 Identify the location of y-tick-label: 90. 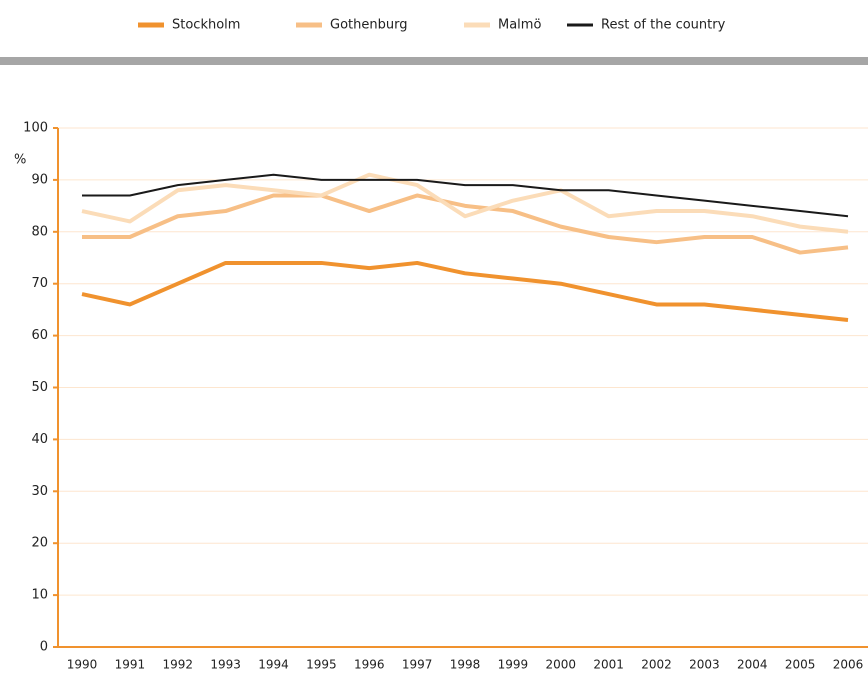
(39, 179).